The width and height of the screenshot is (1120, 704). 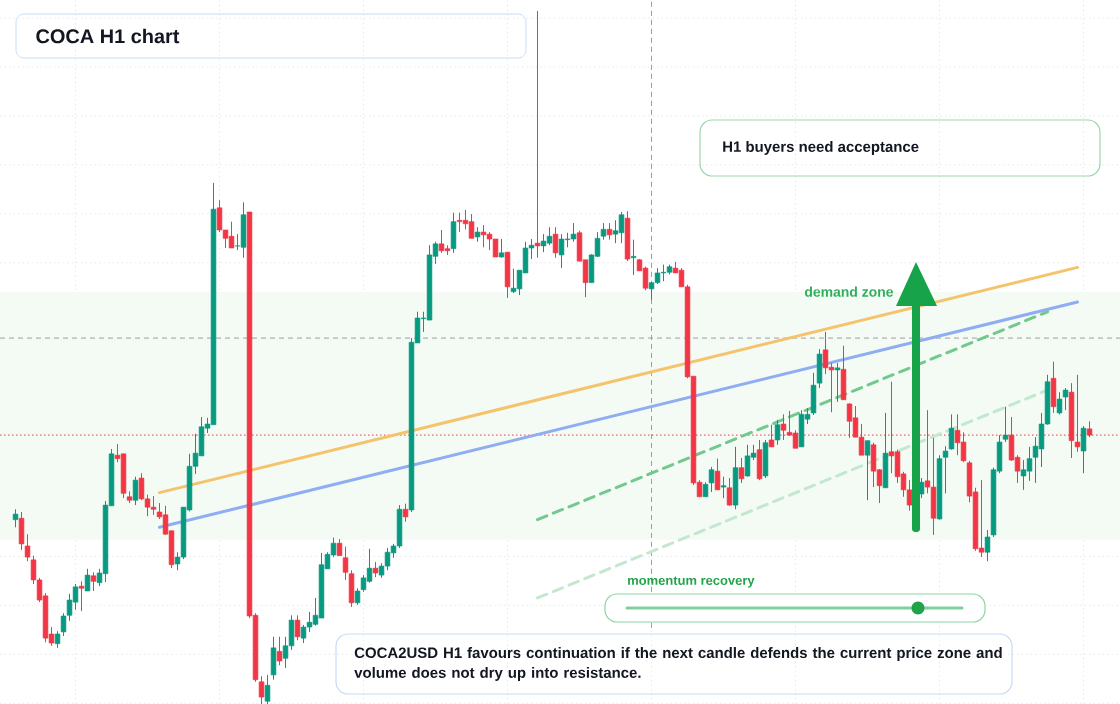 I want to click on text: COCA H1 chart, so click(x=108, y=36).